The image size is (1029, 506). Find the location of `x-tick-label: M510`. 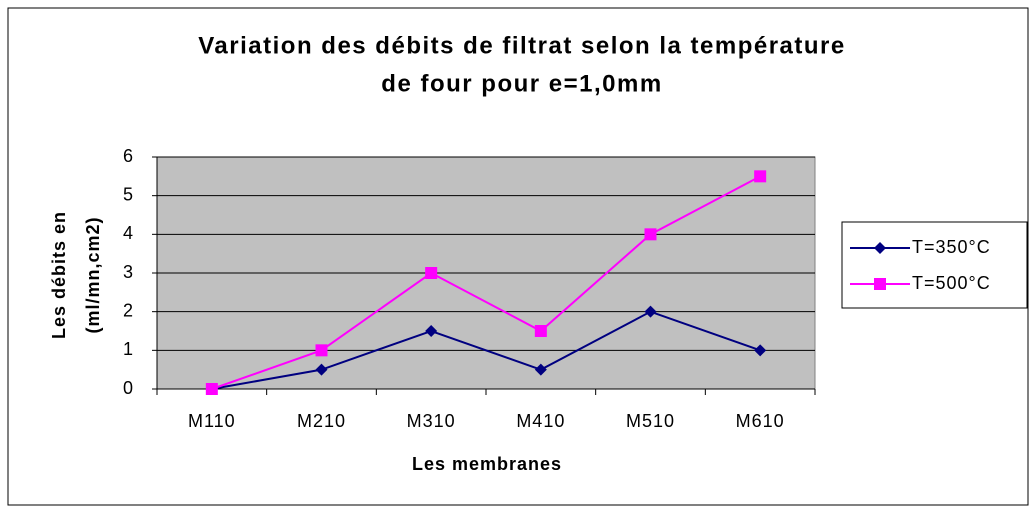

x-tick-label: M510 is located at coordinates (650, 421).